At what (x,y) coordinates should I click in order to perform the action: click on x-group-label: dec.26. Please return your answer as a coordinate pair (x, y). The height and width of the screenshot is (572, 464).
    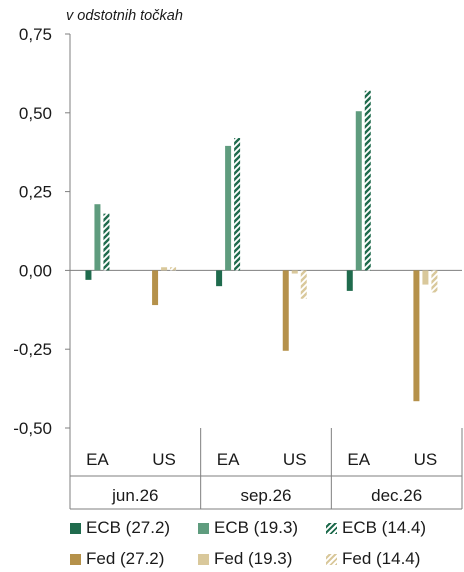
    Looking at the image, I should click on (396, 495).